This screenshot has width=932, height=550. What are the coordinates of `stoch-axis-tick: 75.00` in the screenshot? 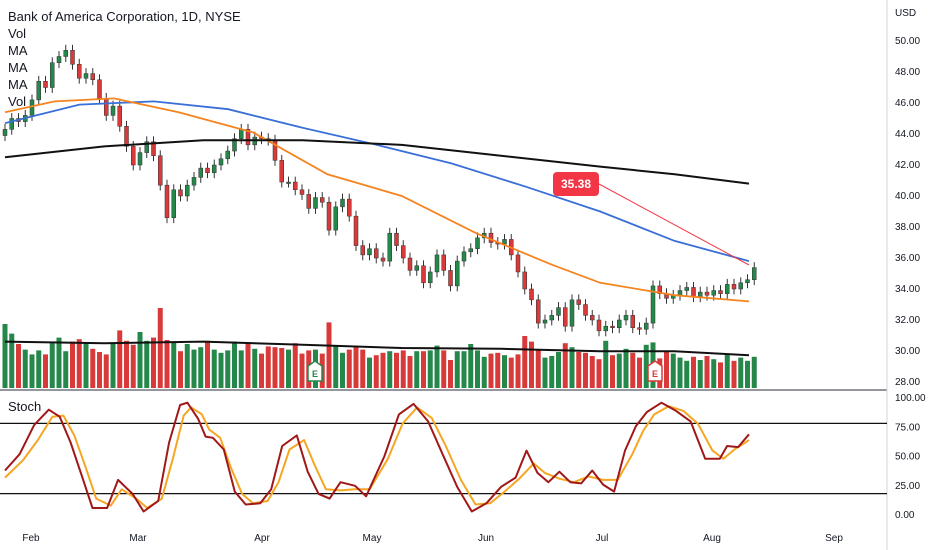 It's located at (907, 427).